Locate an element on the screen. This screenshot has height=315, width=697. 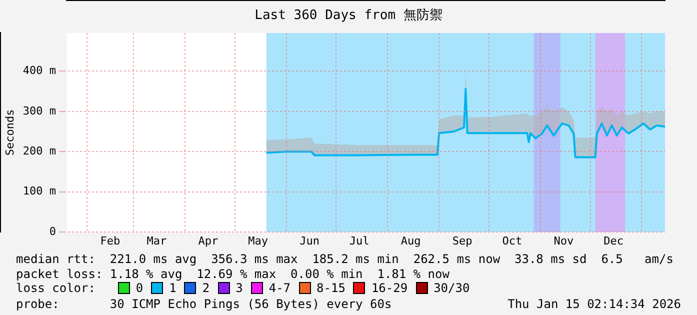
legend-label: 2 is located at coordinates (206, 288).